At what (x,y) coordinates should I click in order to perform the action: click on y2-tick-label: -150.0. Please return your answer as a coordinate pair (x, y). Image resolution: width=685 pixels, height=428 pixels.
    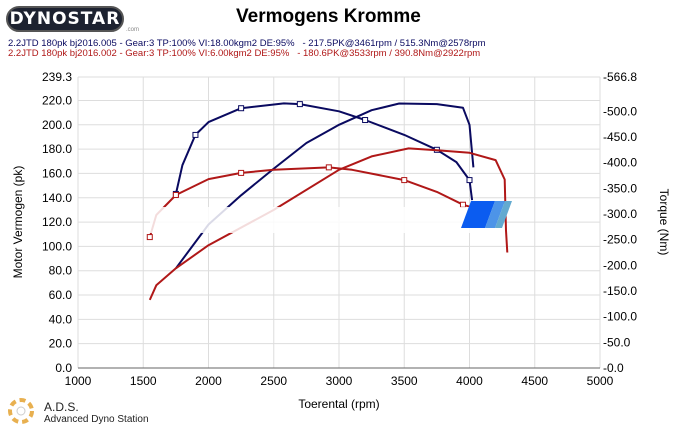
    Looking at the image, I should click on (620, 291).